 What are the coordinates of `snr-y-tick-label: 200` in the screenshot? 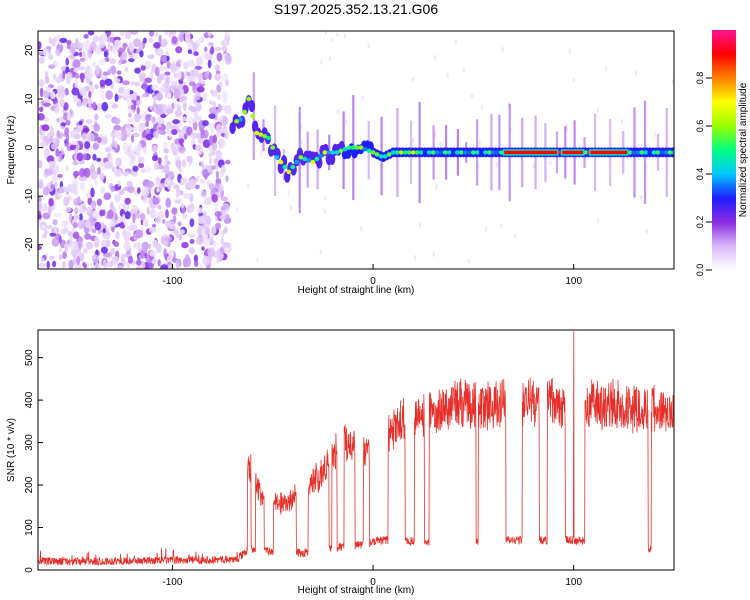 It's located at (29, 484).